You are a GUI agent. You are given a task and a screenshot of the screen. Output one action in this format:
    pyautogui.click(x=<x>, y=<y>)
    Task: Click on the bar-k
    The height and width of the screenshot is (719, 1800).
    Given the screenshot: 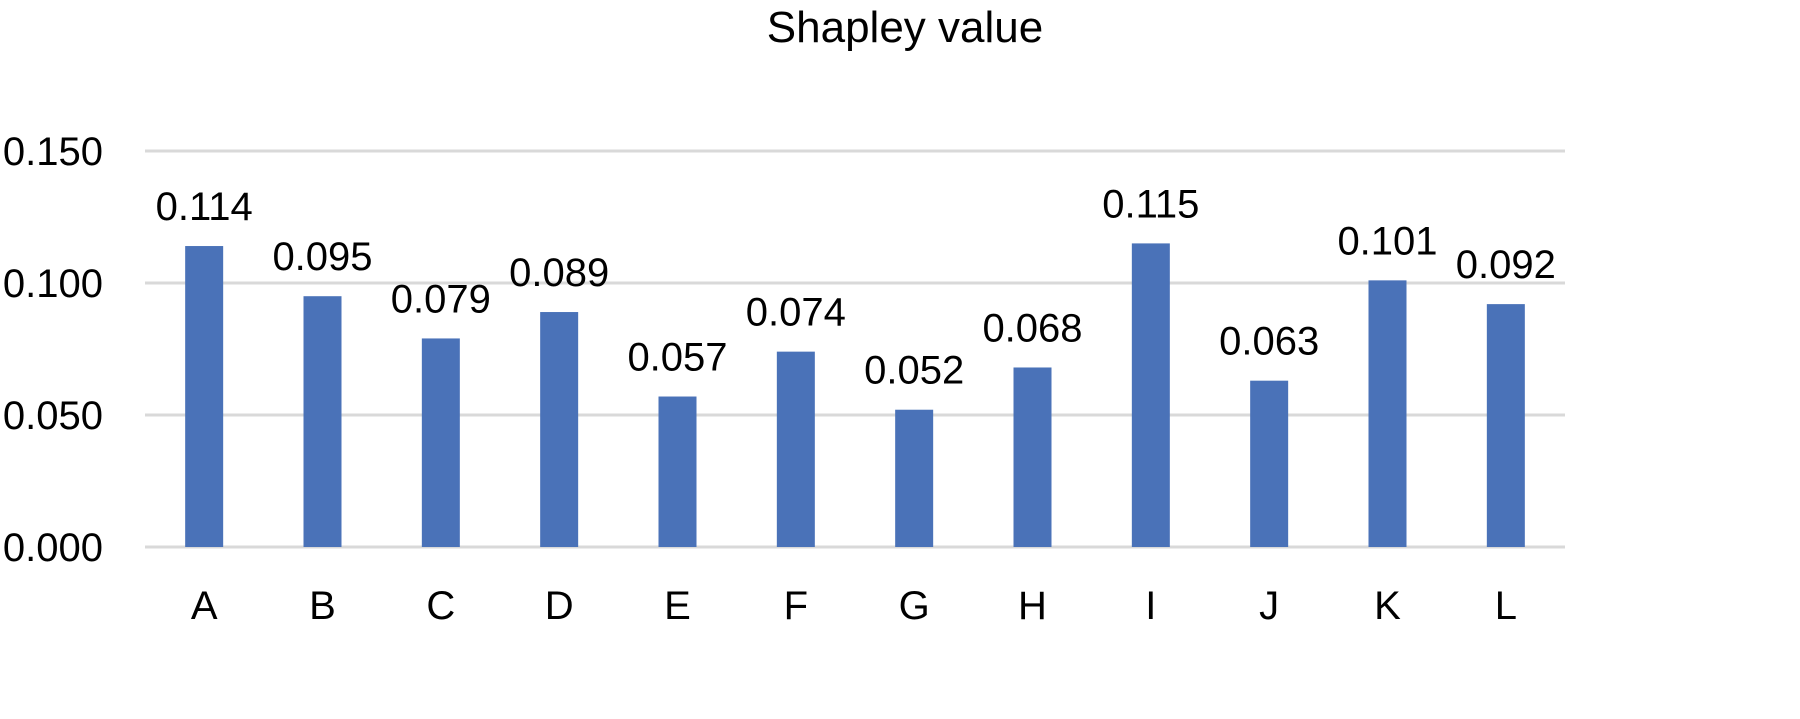 What is the action you would take?
    pyautogui.click(x=1387, y=413)
    